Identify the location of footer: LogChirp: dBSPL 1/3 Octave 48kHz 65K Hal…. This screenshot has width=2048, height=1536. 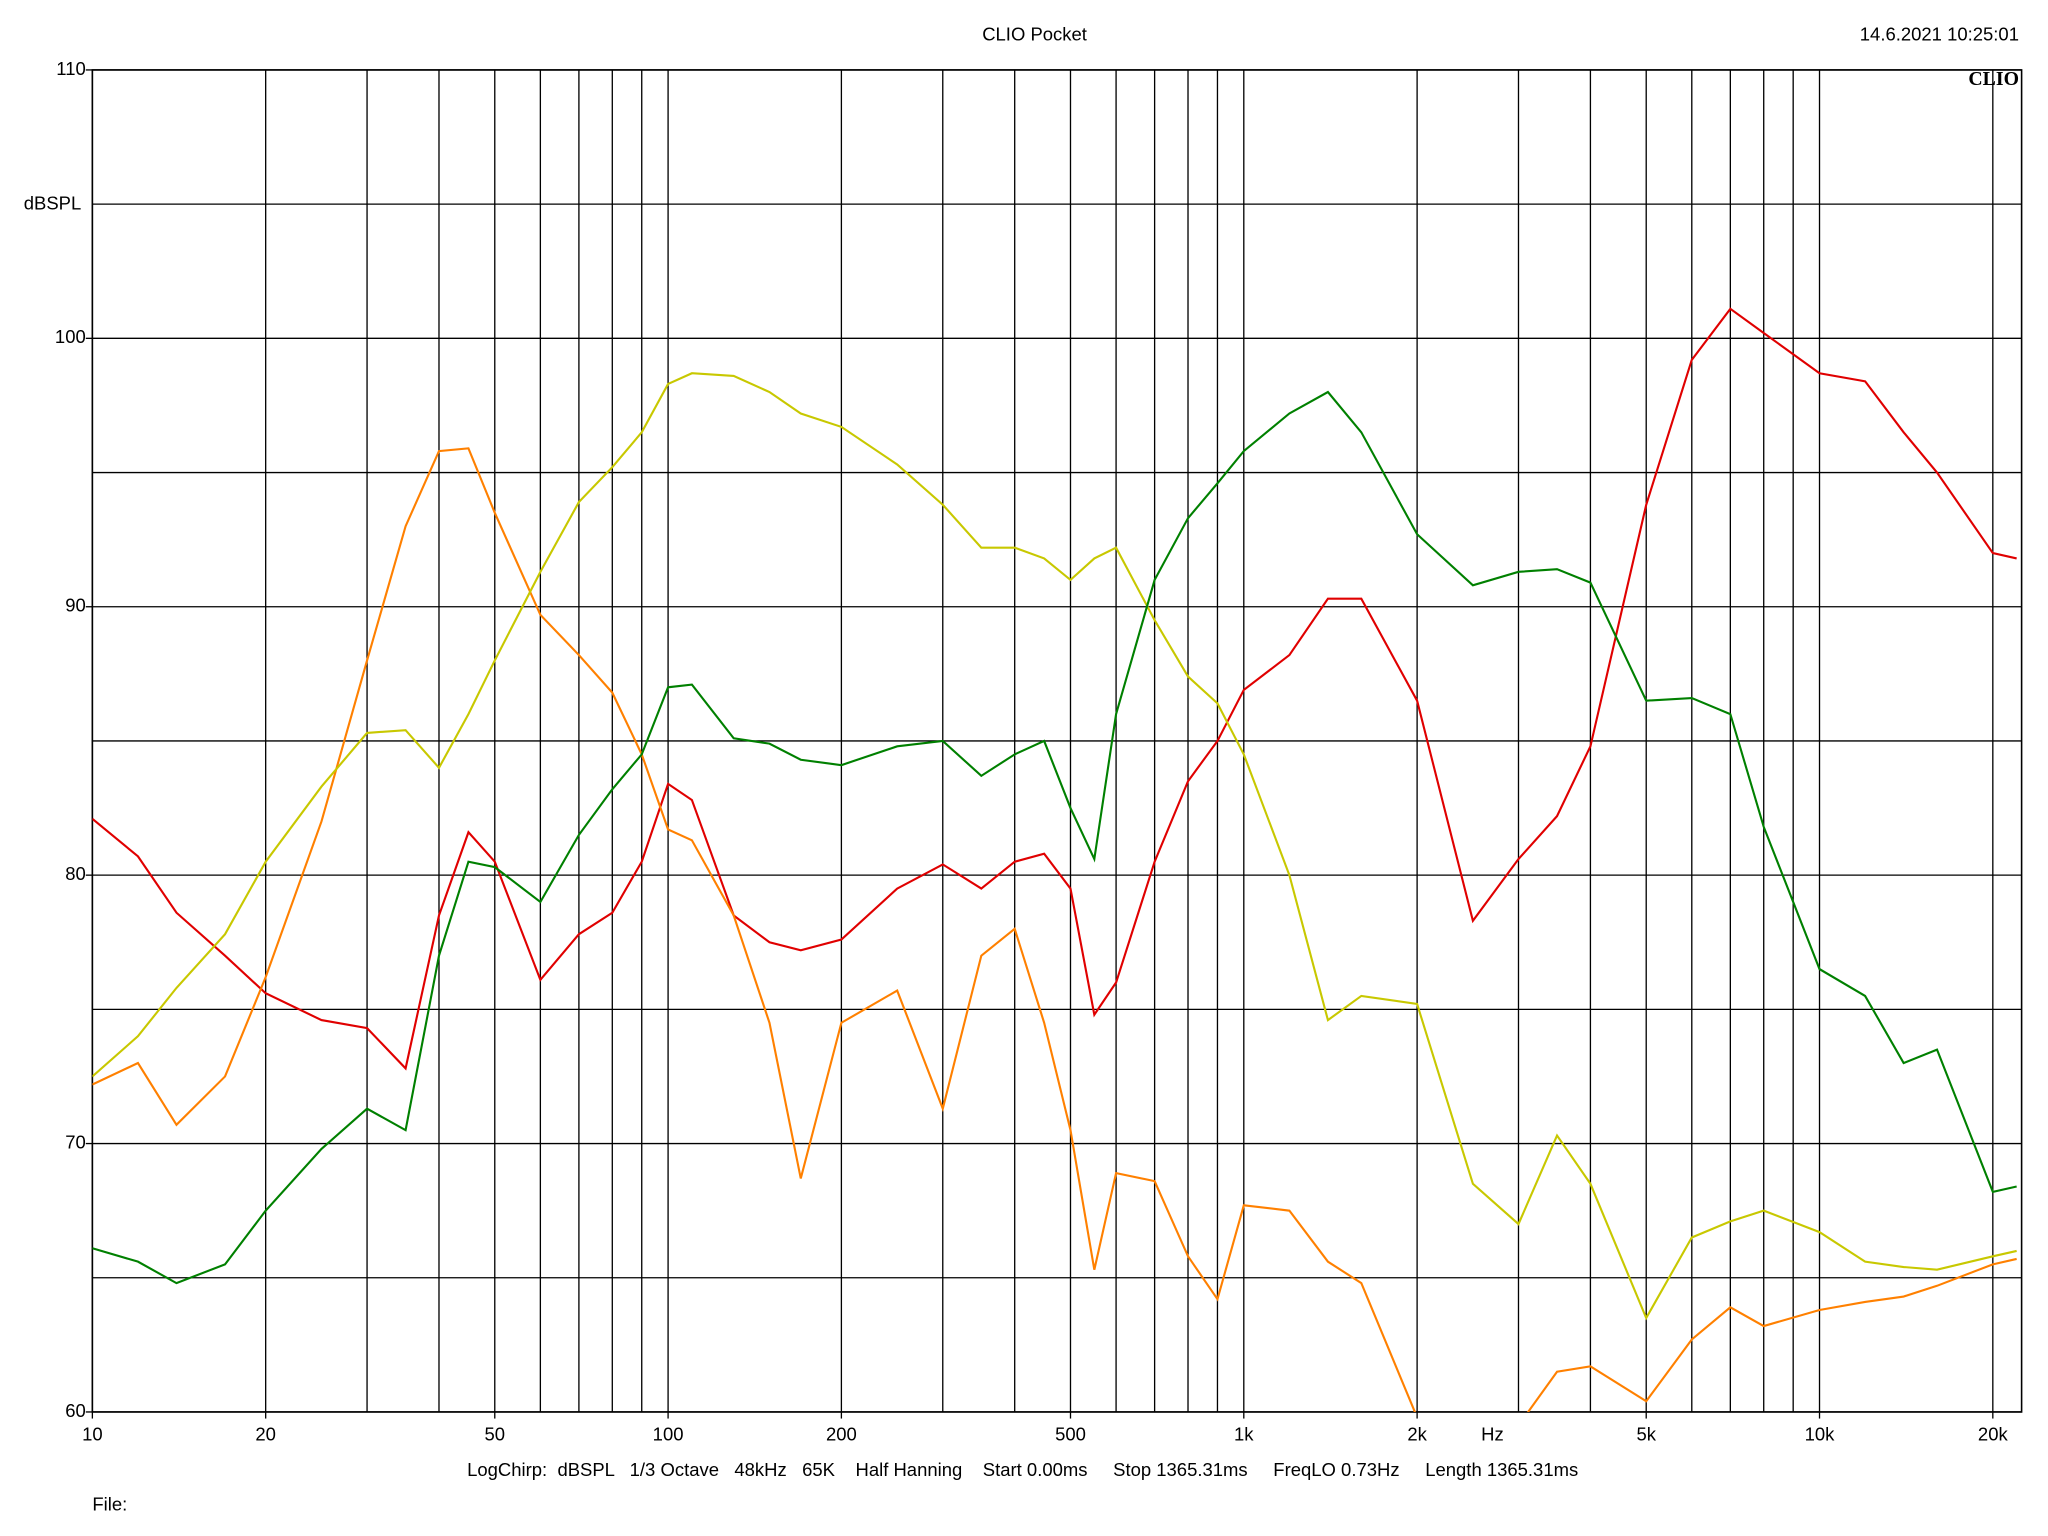
(1022, 1469).